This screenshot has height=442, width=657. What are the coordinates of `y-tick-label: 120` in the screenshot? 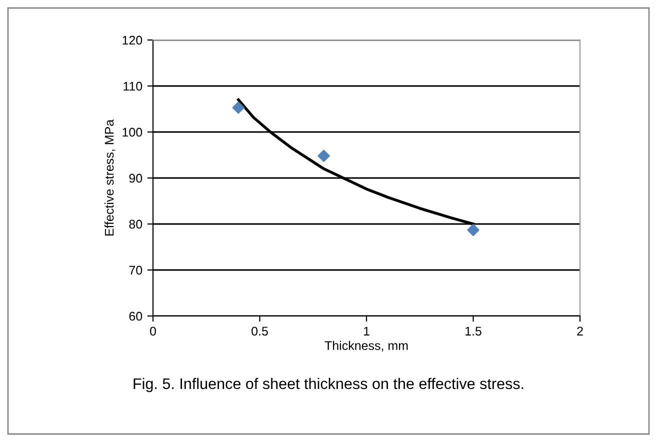 It's located at (132, 40).